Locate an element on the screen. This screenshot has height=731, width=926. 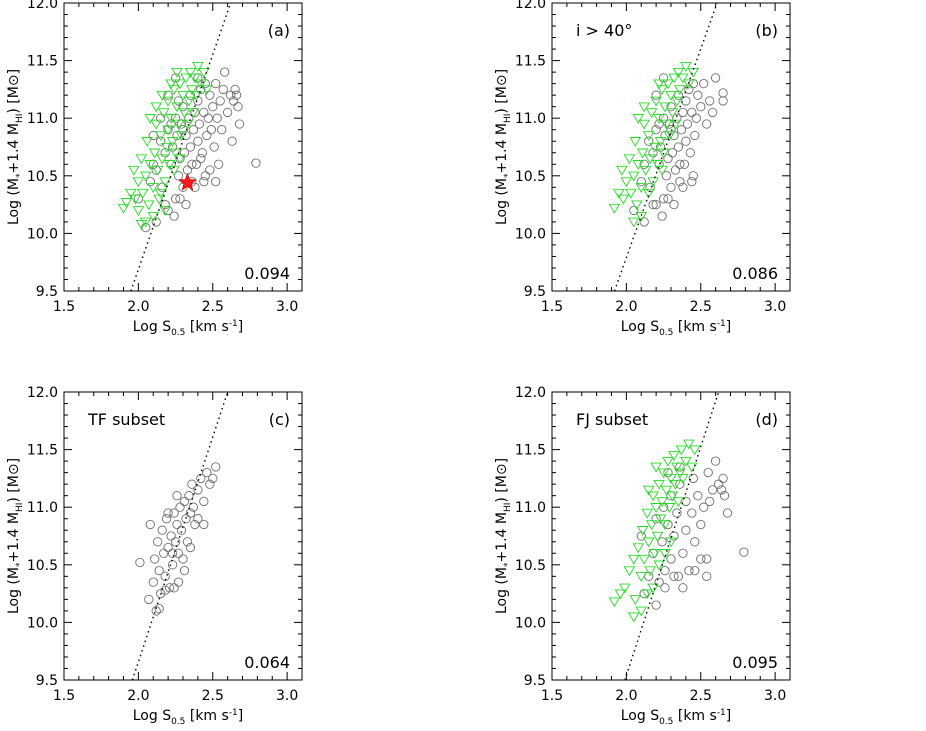
x-axis-label: Log S0.5 [km s-1] is located at coordinates (188, 717).